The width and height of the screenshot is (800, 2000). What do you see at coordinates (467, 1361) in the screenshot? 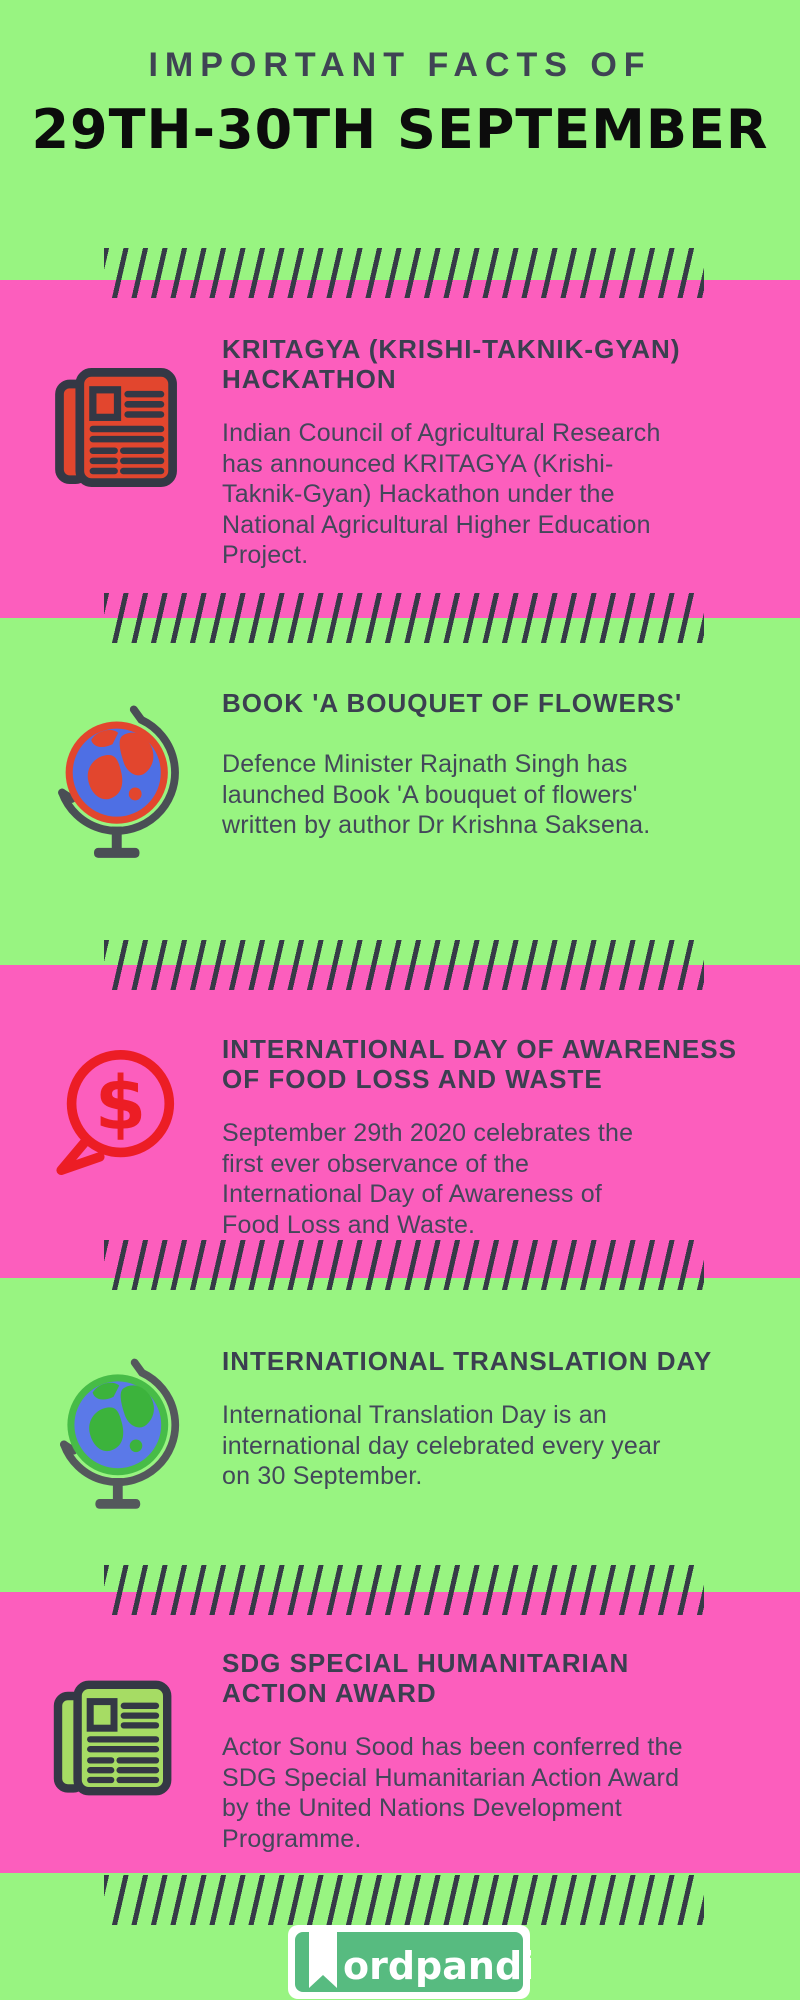
I see `section-title: INTERNATIONAL TRANSLATION DAY` at bounding box center [467, 1361].